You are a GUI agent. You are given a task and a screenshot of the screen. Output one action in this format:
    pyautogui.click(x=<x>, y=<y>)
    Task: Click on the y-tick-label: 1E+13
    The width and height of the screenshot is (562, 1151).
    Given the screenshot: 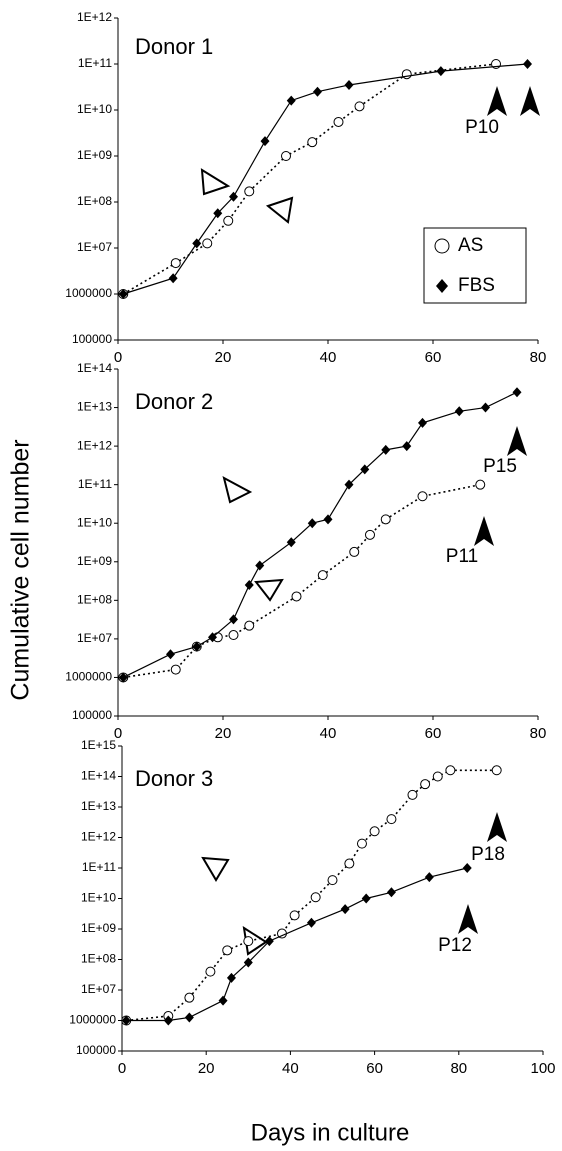 What is the action you would take?
    pyautogui.click(x=94, y=407)
    